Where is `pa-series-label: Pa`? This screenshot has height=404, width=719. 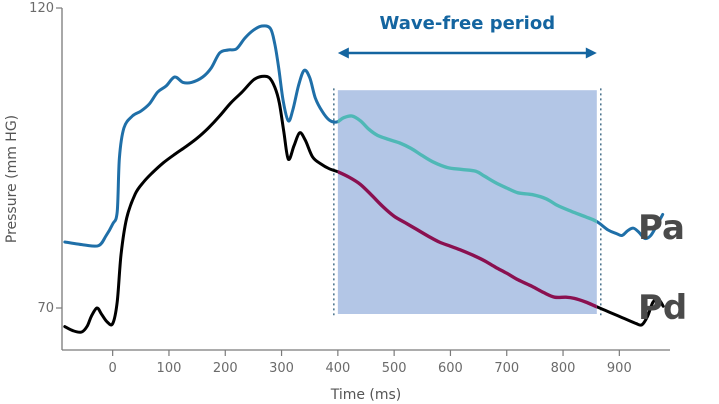
pa-series-label: Pa is located at coordinates (661, 228).